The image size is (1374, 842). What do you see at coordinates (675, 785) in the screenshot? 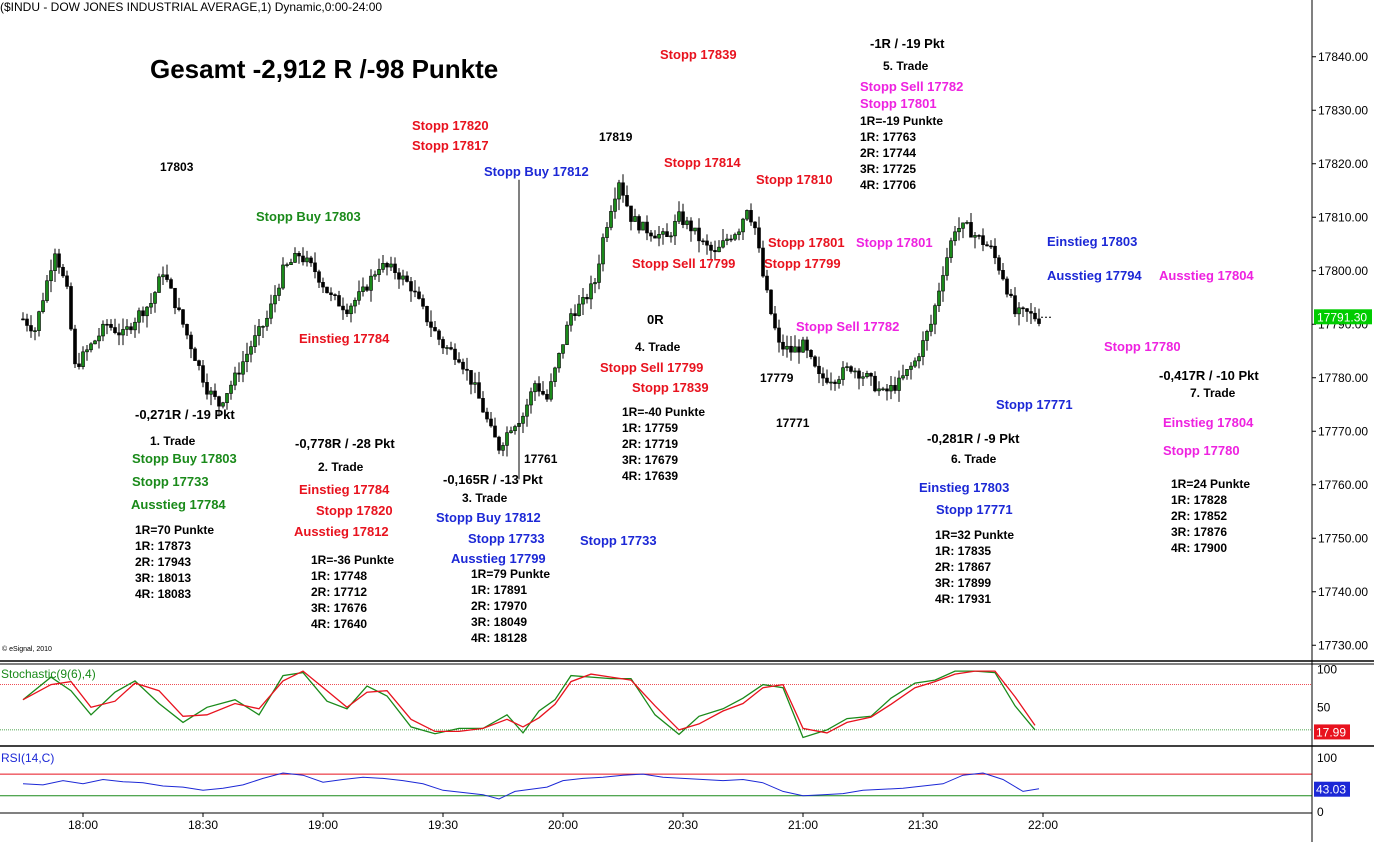
I see `rsi-panel: 100 0 43.03` at bounding box center [675, 785].